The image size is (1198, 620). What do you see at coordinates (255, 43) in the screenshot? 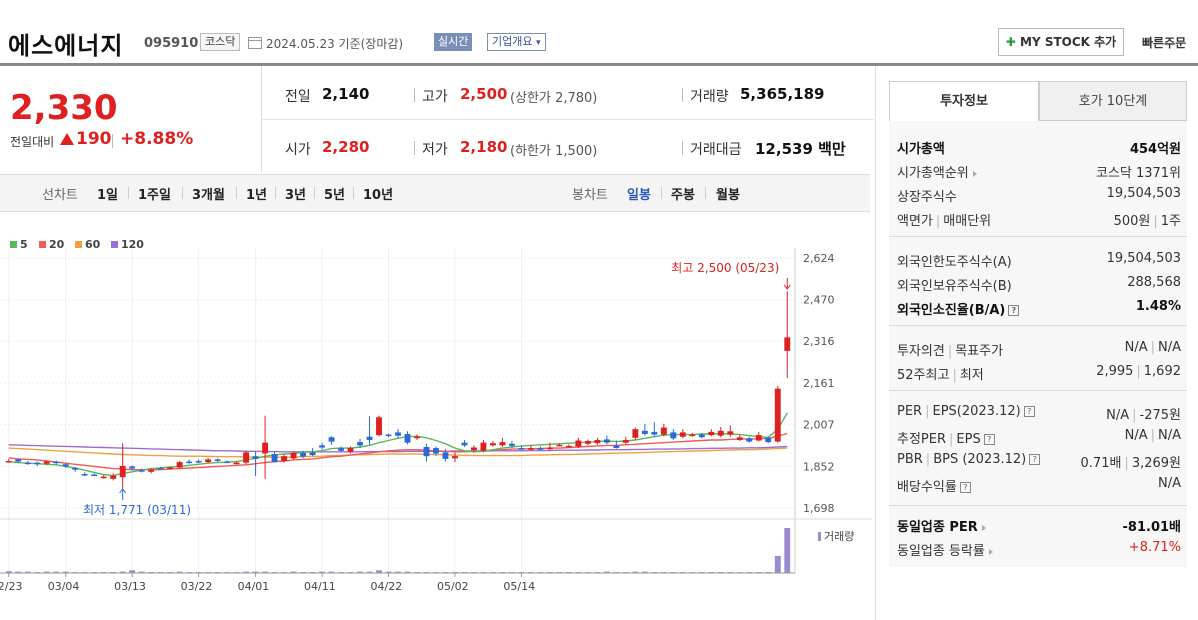
I see `calendar-icon` at bounding box center [255, 43].